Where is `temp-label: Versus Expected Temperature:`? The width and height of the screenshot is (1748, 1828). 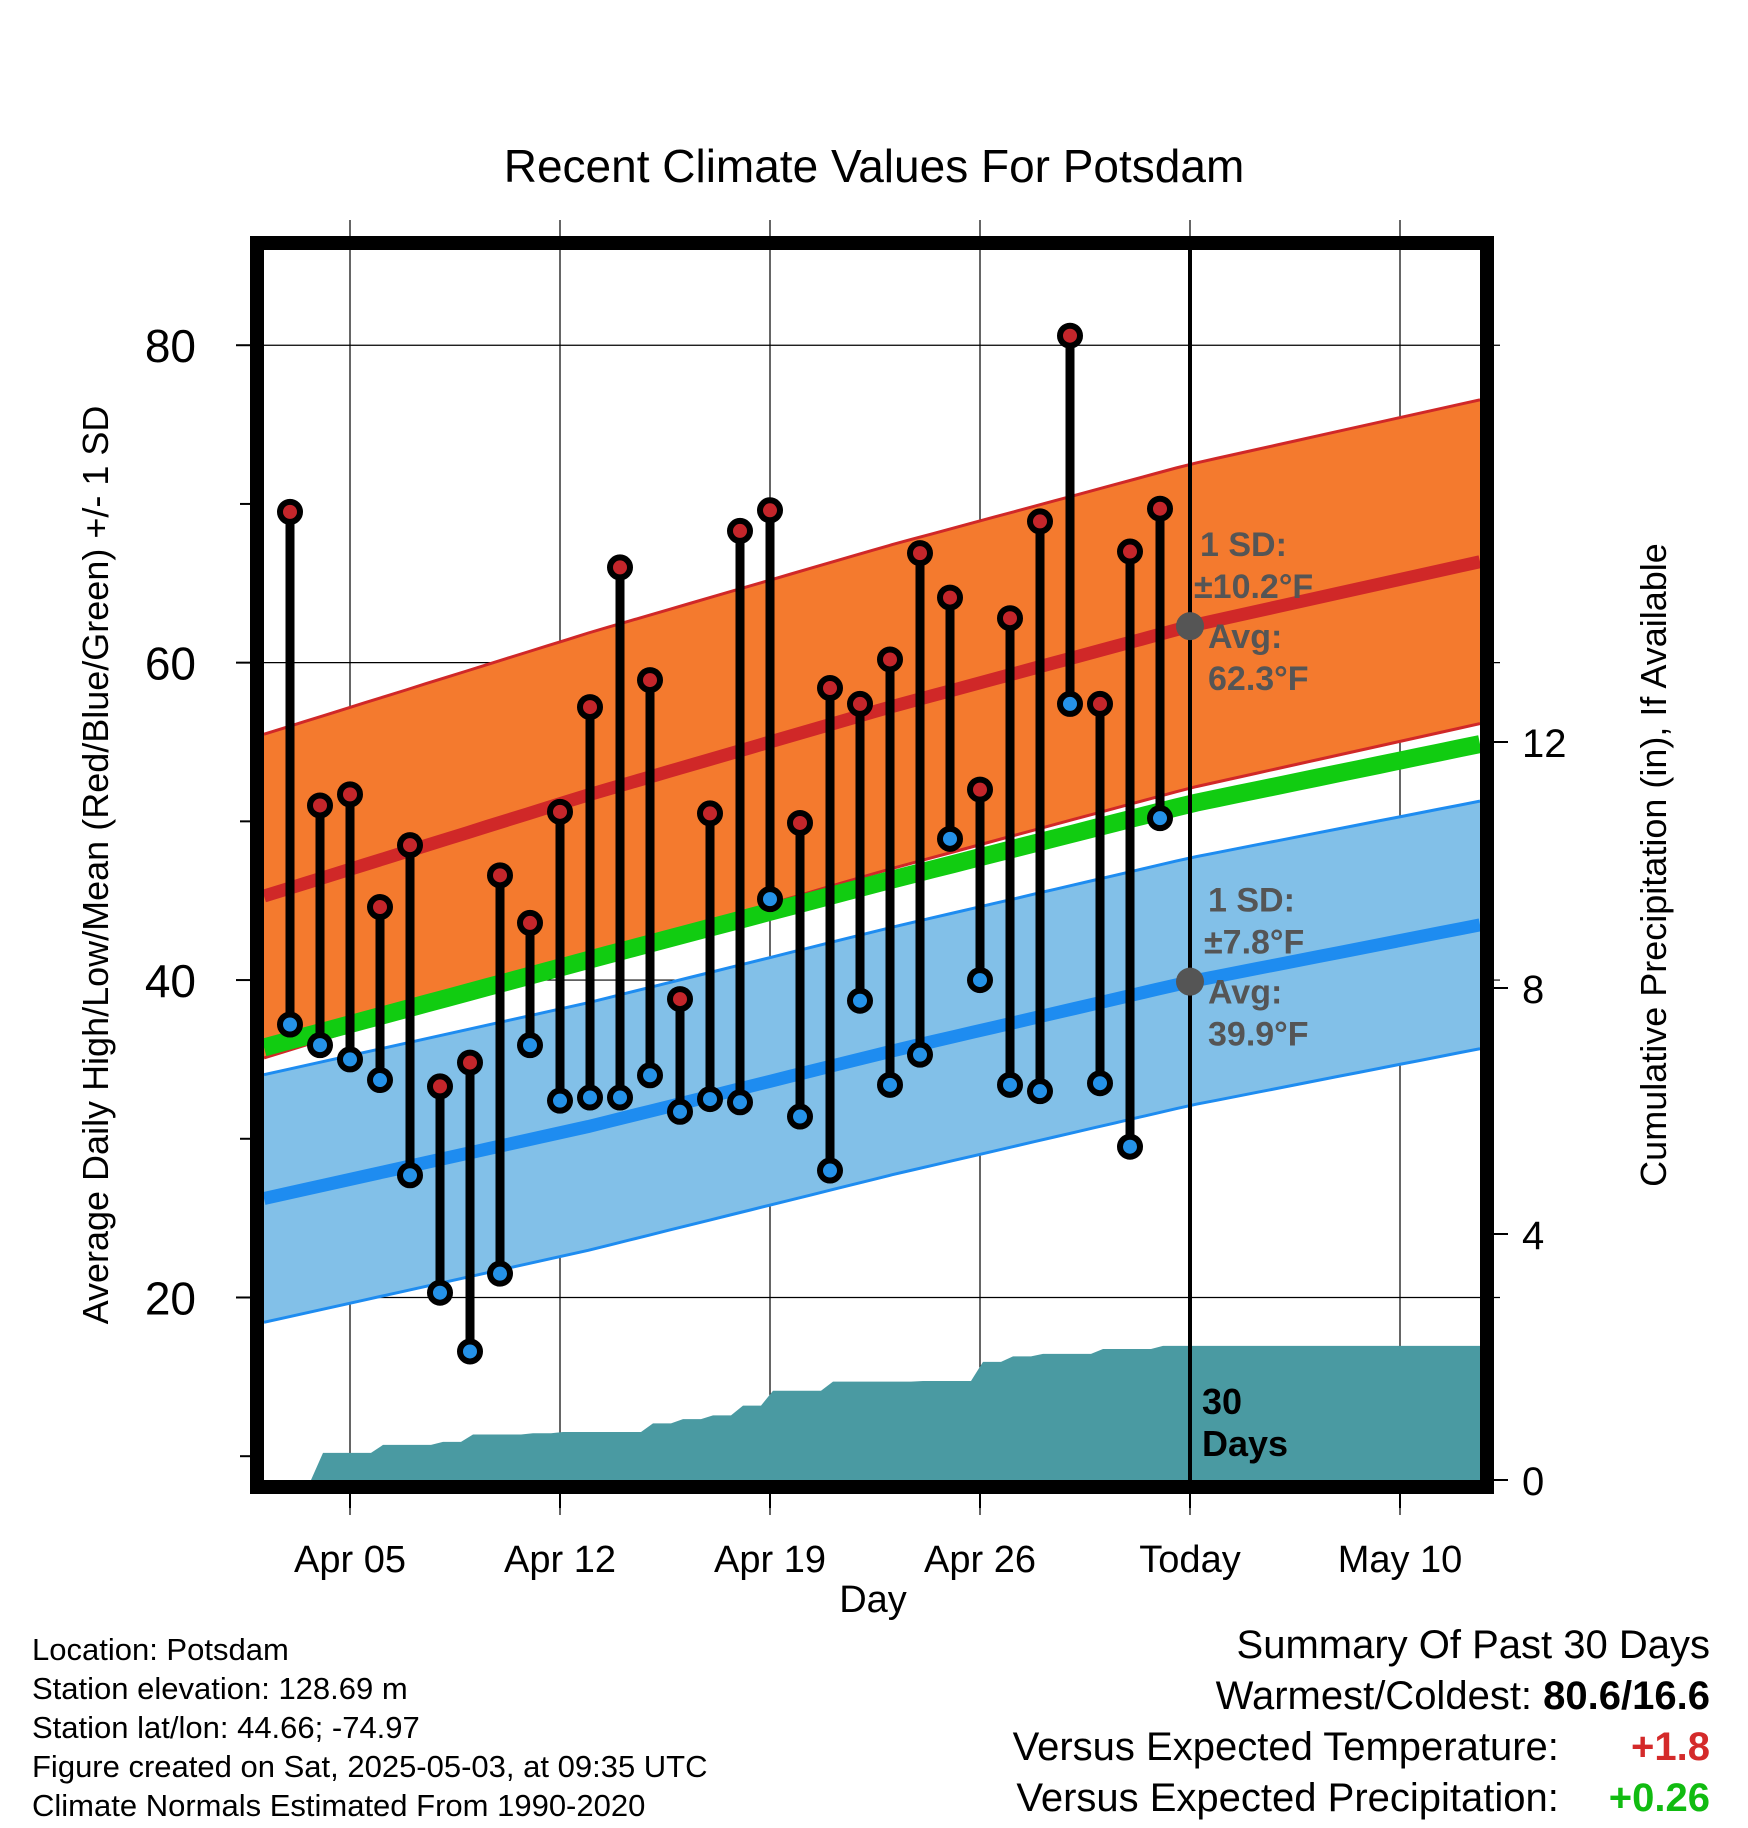
temp-label: Versus Expected Temperature: is located at coordinates (1285, 1747).